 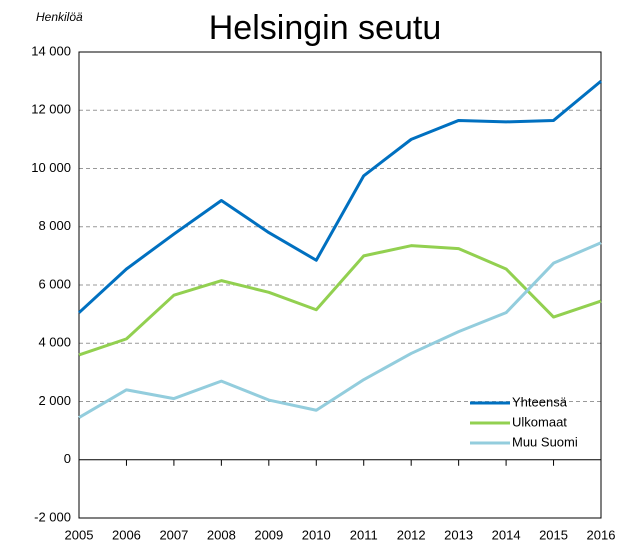 What do you see at coordinates (540, 401) in the screenshot?
I see `legend-label: Yhteensä` at bounding box center [540, 401].